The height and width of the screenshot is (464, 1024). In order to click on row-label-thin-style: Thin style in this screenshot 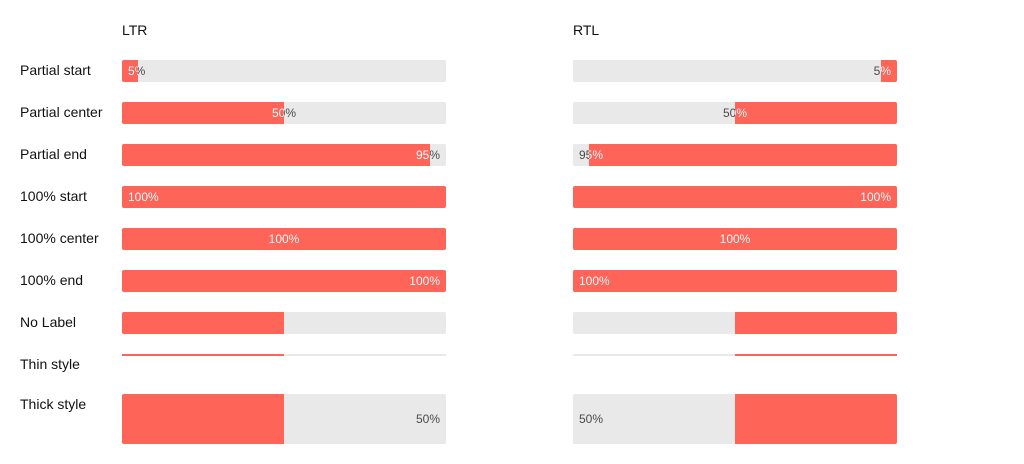, I will do `click(50, 364)`.